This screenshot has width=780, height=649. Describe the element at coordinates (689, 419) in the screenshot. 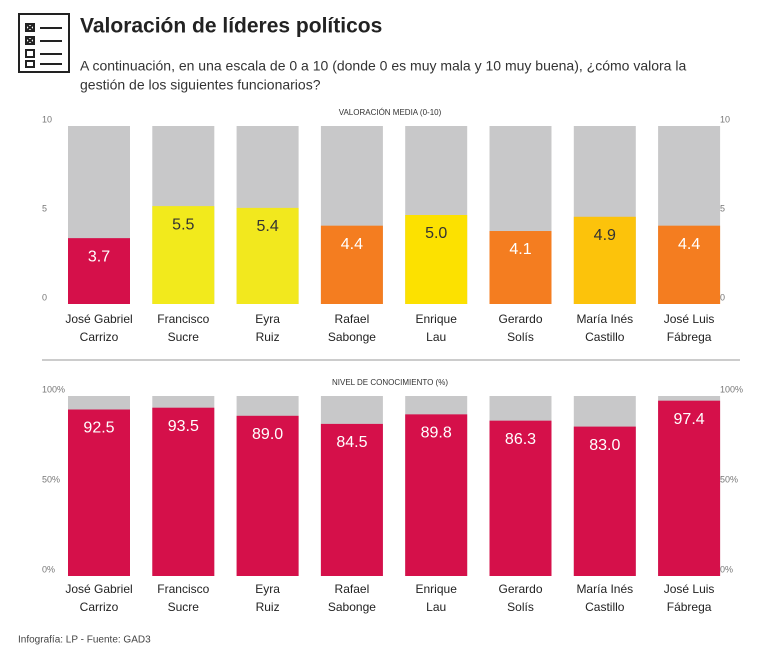

I see `value-label: 97.4` at that location.